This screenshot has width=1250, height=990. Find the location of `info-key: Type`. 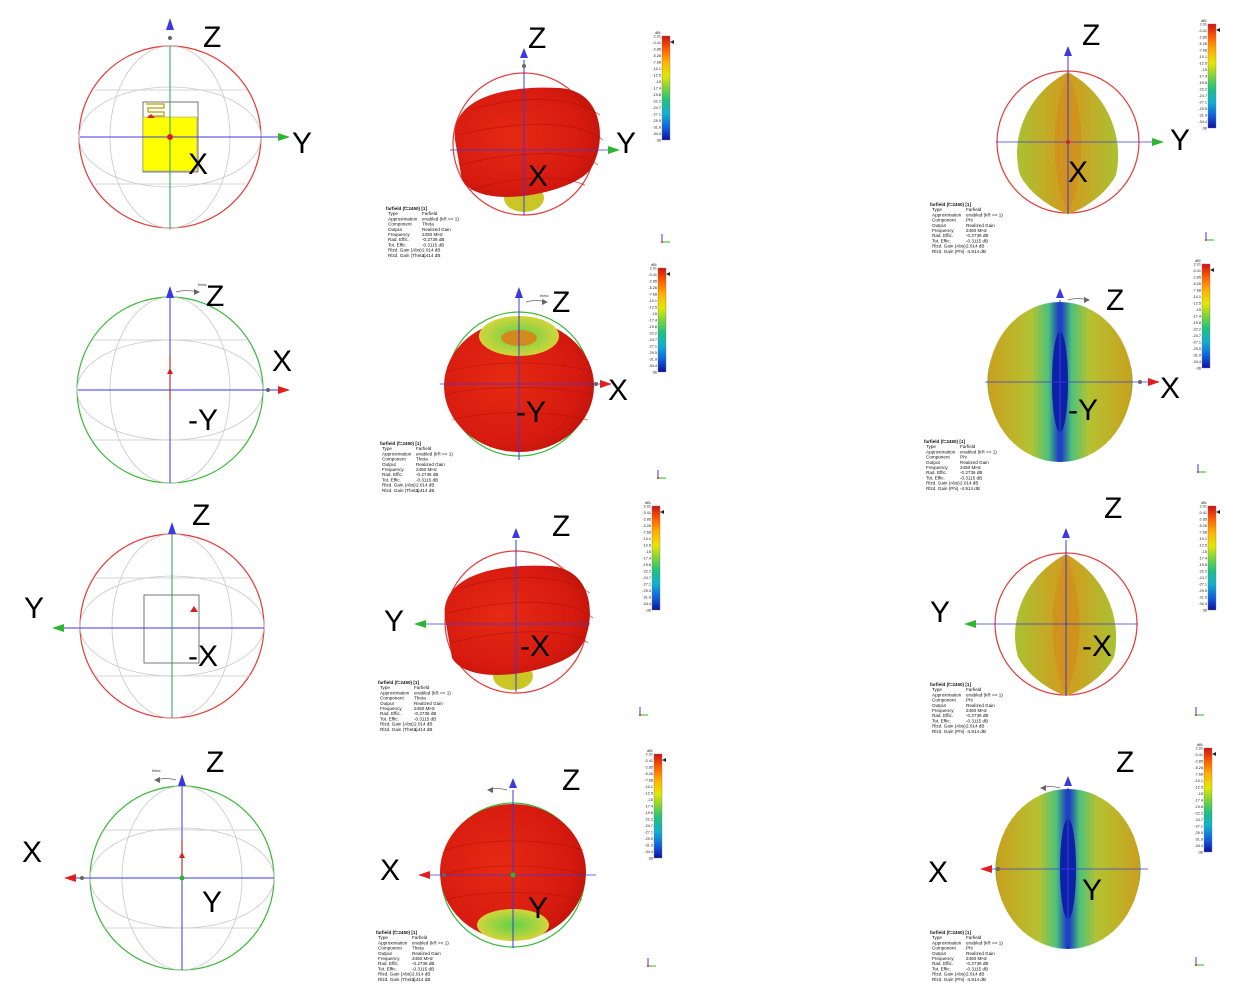

info-key: Type is located at coordinates (393, 213).